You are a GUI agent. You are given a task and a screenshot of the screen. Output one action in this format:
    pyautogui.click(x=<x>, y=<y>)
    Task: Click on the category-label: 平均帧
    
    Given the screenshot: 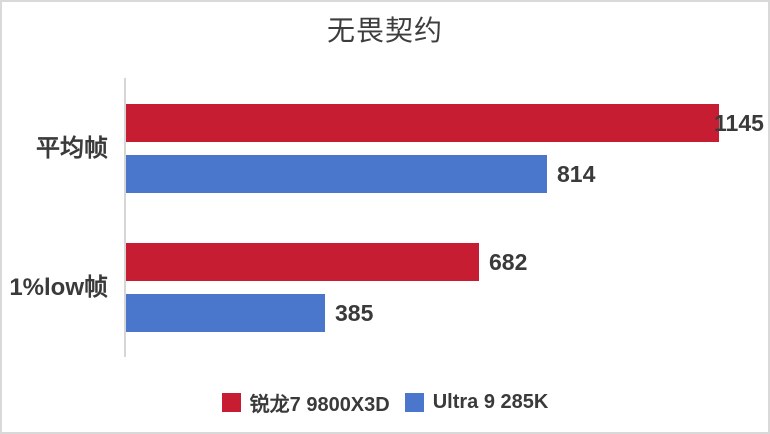 What is the action you would take?
    pyautogui.click(x=72, y=148)
    